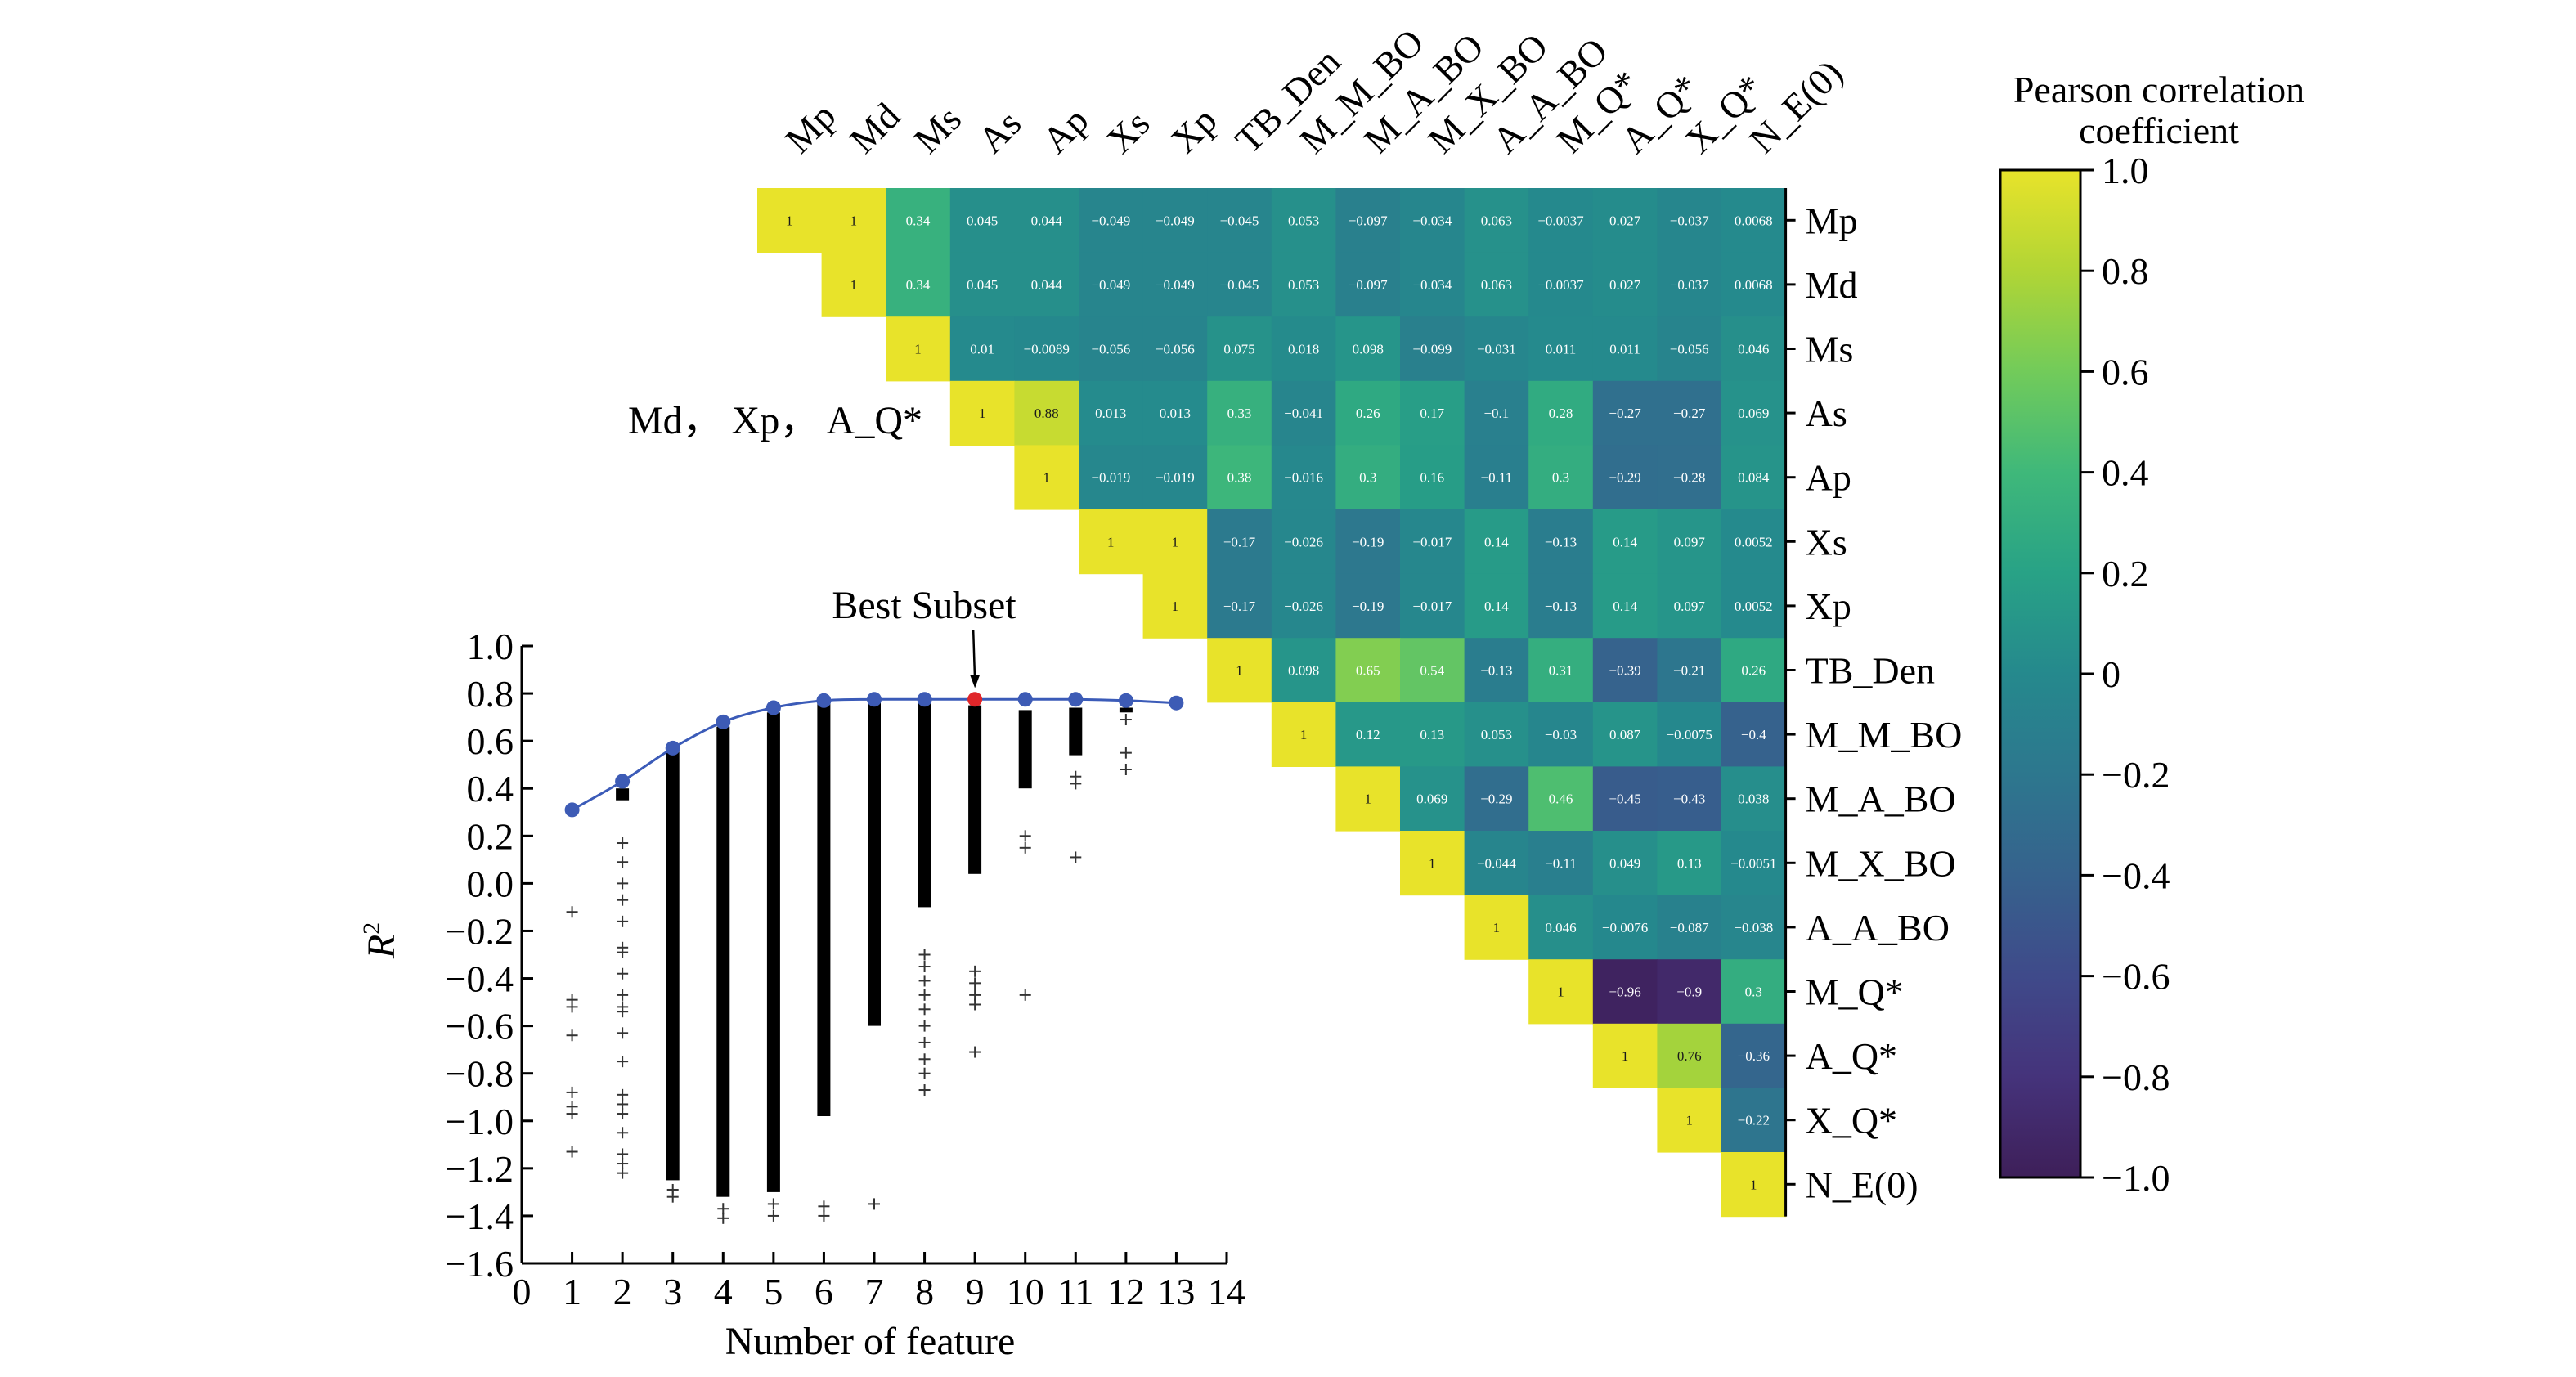 Image resolution: width=2576 pixels, height=1377 pixels. Describe the element at coordinates (1496, 220) in the screenshot. I see `heatmap-cell-value: 0.063` at that location.